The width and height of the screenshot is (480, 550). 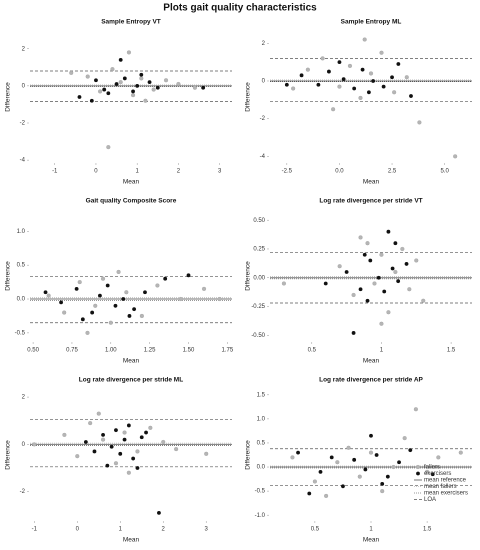 I want to click on y-tick-label: 1.0, so click(x=21, y=232).